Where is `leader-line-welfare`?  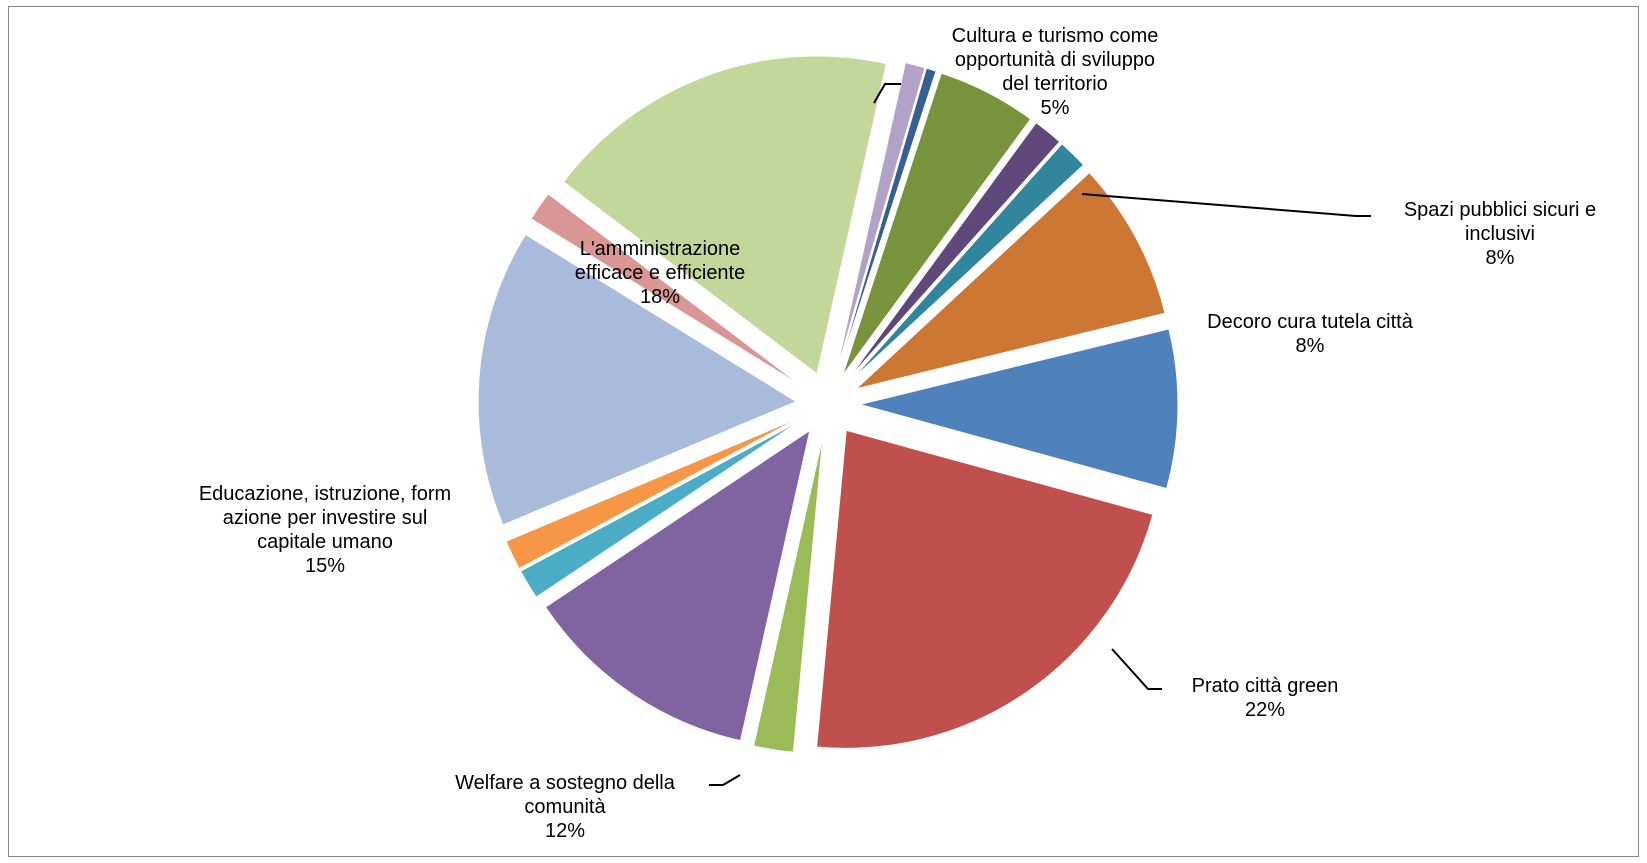 leader-line-welfare is located at coordinates (725, 780).